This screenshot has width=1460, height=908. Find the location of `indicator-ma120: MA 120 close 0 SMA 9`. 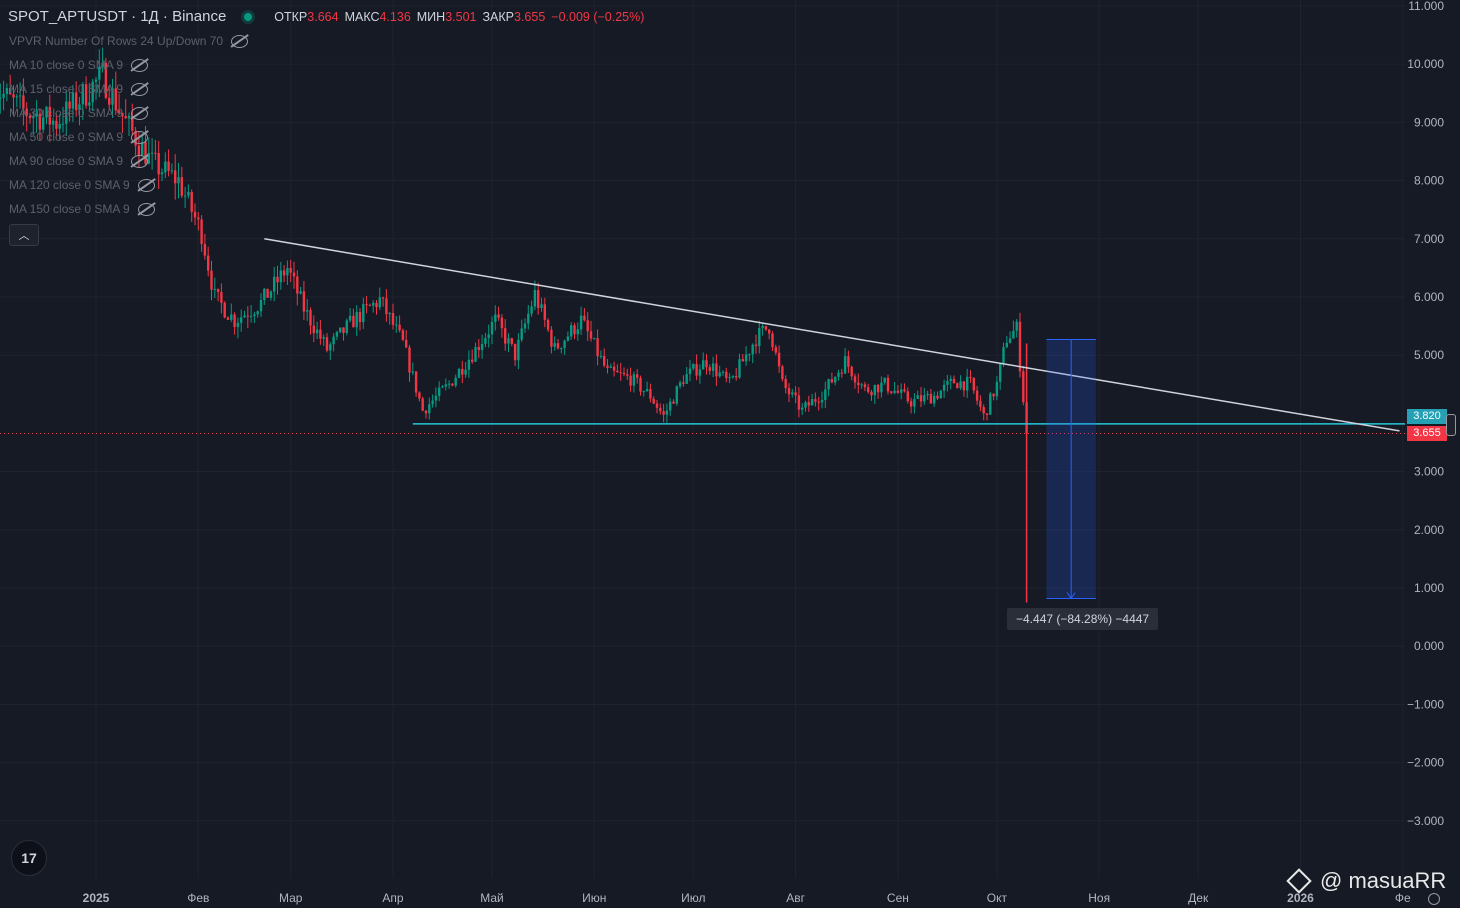

indicator-ma120: MA 120 close 0 SMA 9 is located at coordinates (82, 185).